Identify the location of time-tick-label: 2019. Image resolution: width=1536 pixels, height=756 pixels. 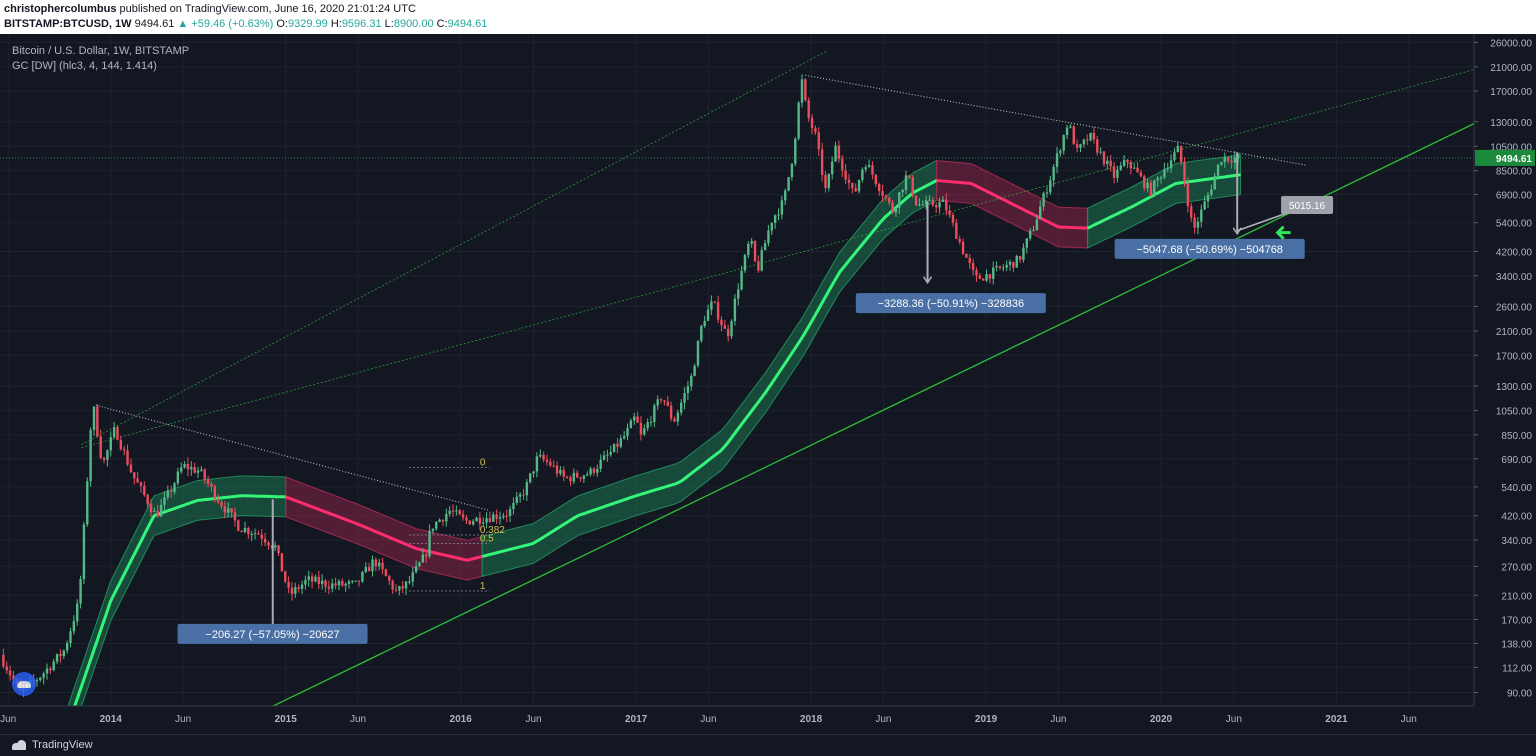
(986, 719).